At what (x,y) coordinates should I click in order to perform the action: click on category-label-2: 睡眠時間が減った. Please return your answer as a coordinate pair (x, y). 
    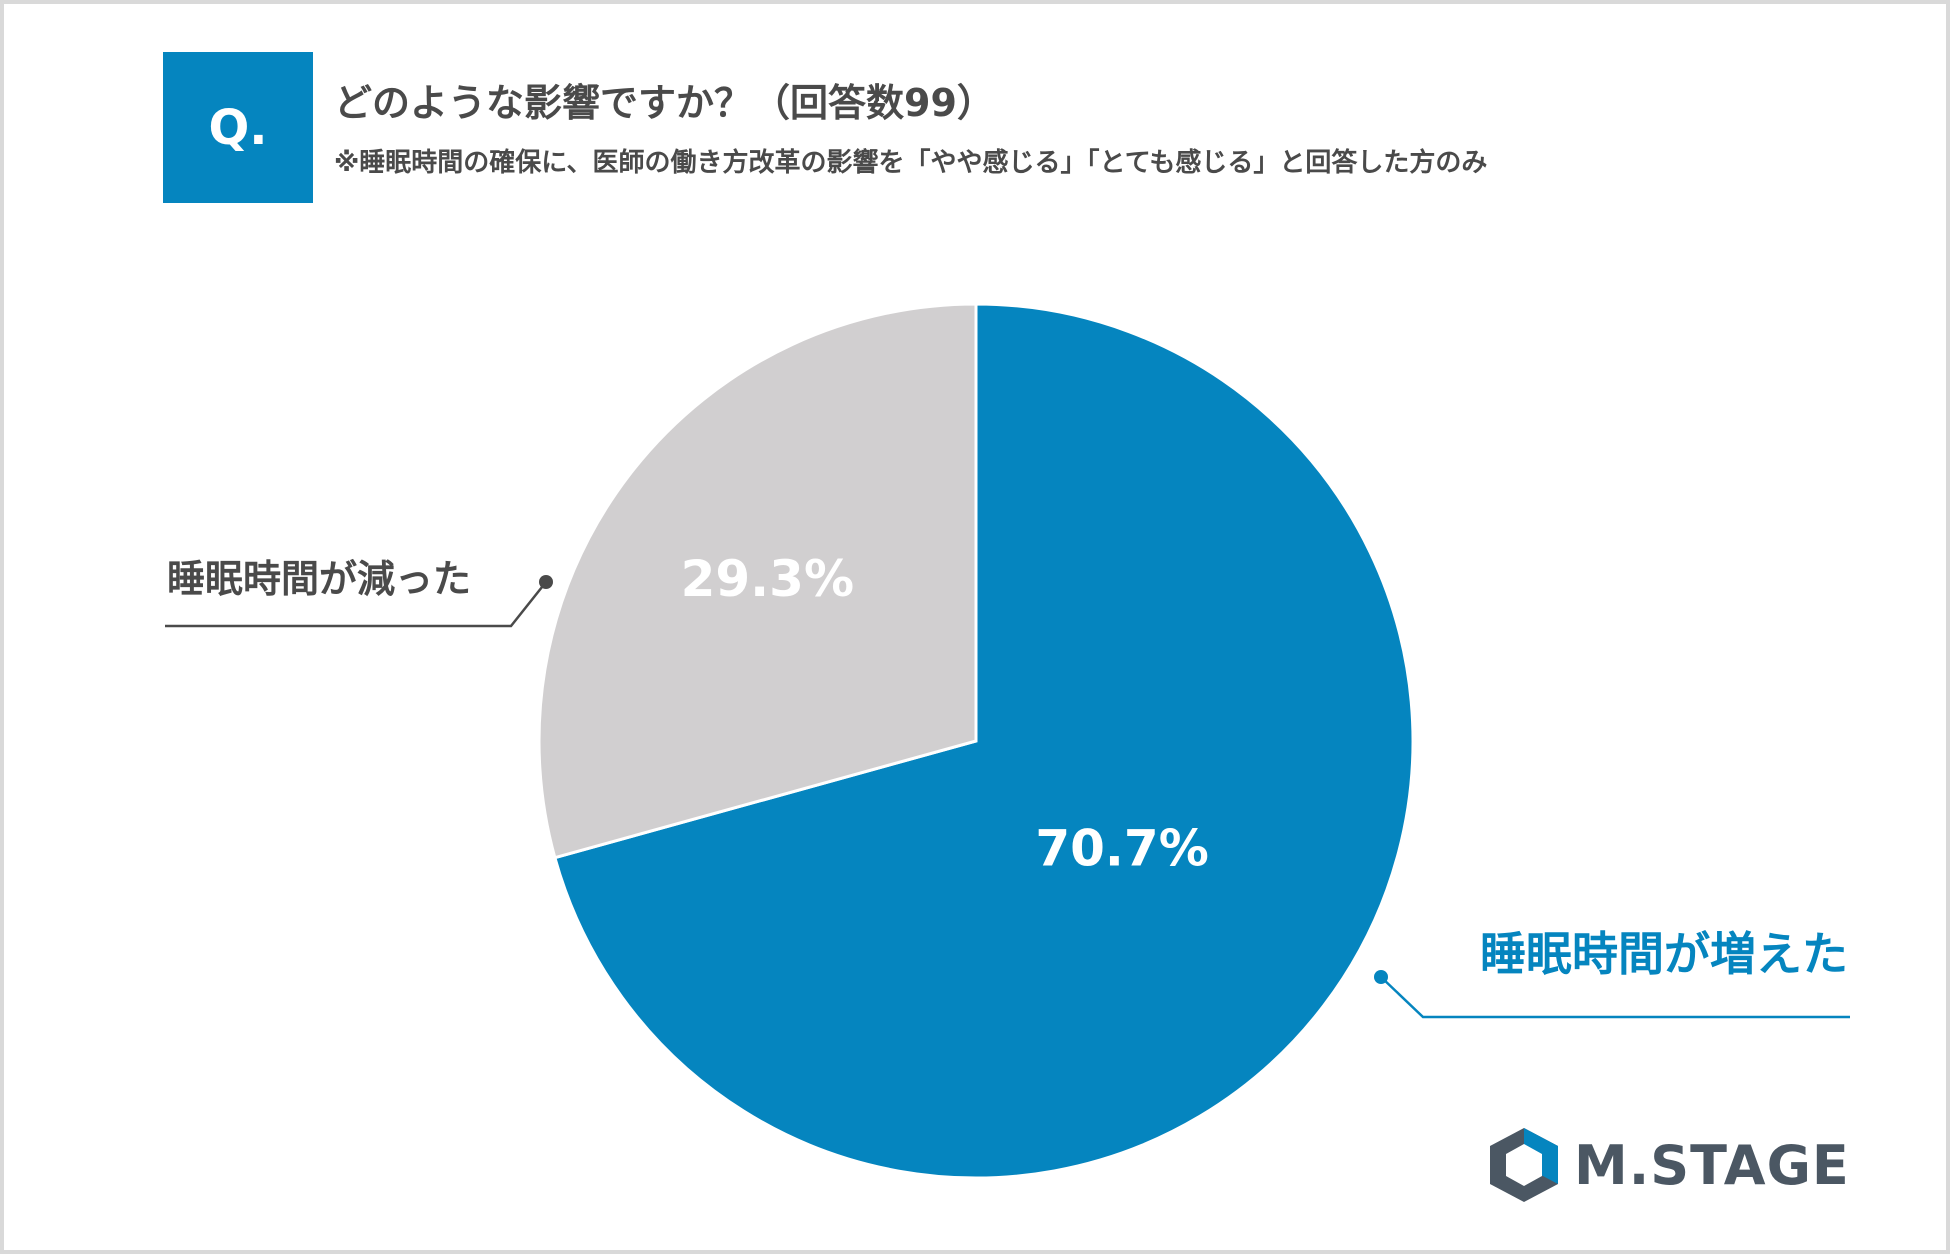
    Looking at the image, I should click on (319, 579).